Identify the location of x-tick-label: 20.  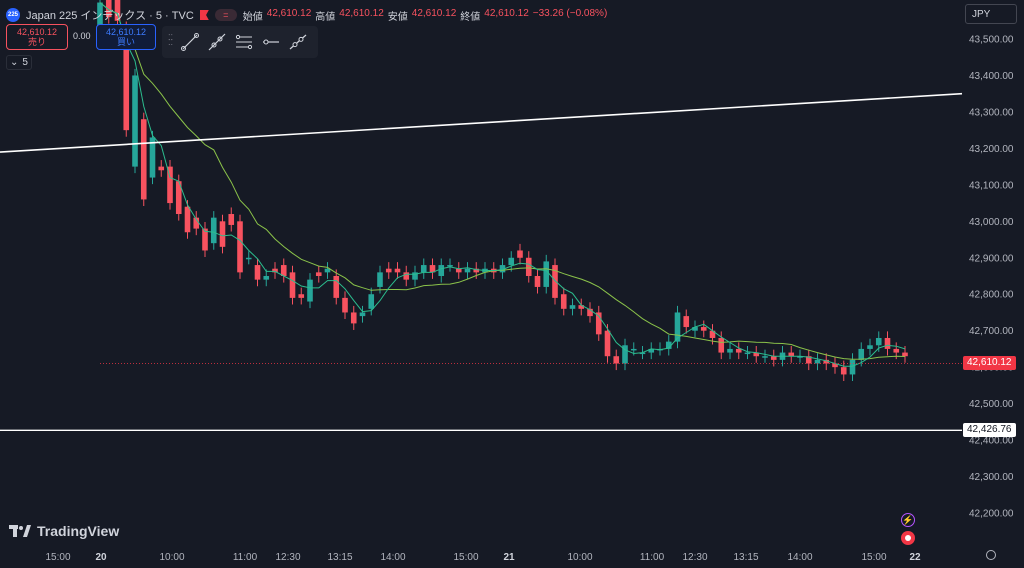
(101, 557).